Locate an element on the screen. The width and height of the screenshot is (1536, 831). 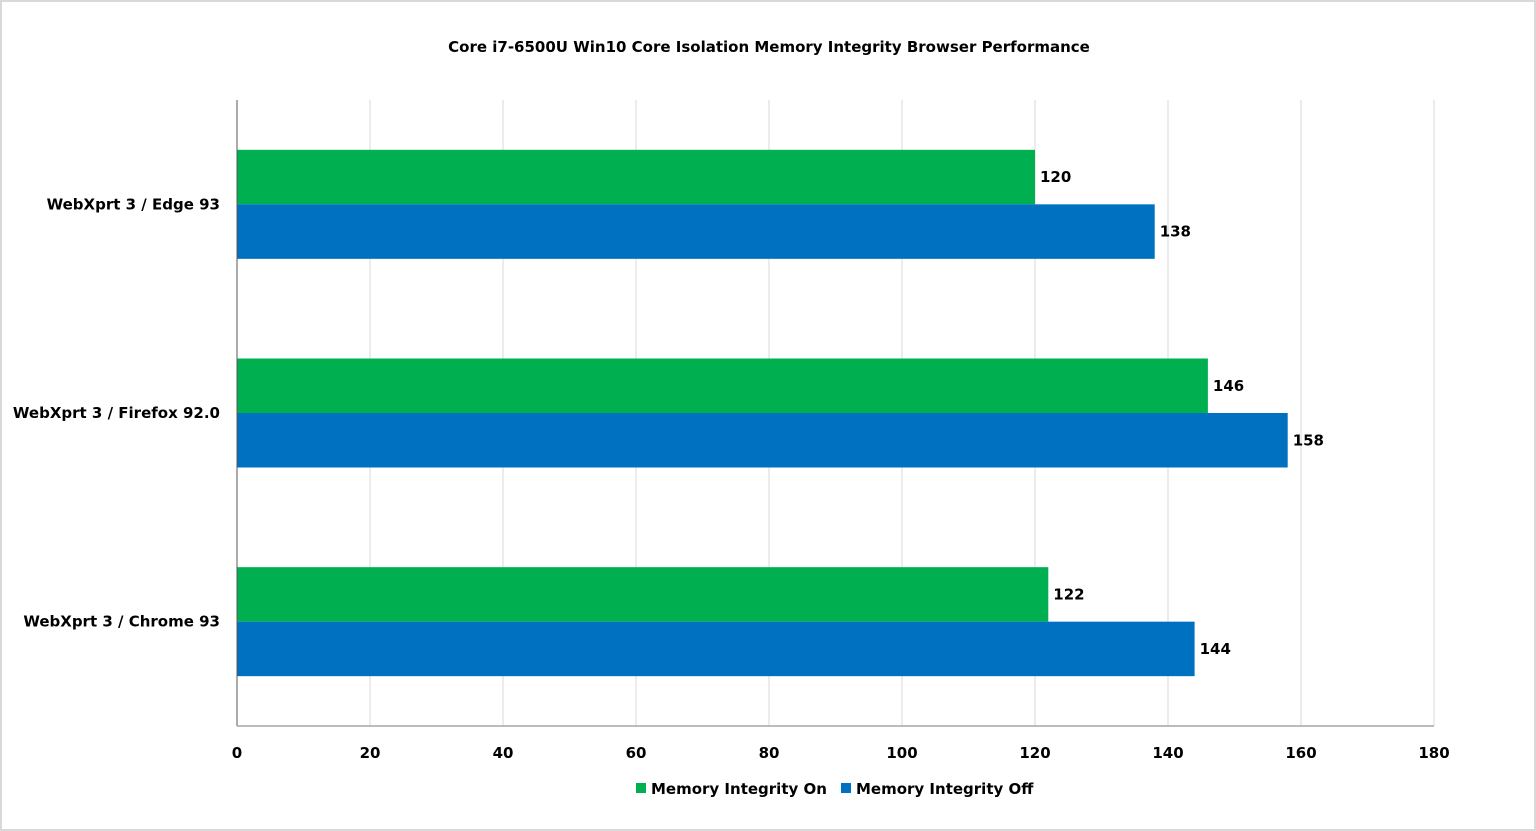
y-category-label: WebXprt 3 / Chrome 93 is located at coordinates (121, 622).